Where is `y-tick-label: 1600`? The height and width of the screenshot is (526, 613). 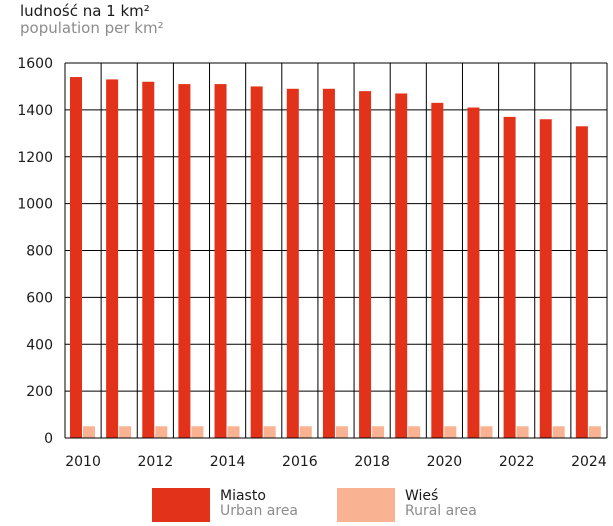 y-tick-label: 1600 is located at coordinates (35, 64).